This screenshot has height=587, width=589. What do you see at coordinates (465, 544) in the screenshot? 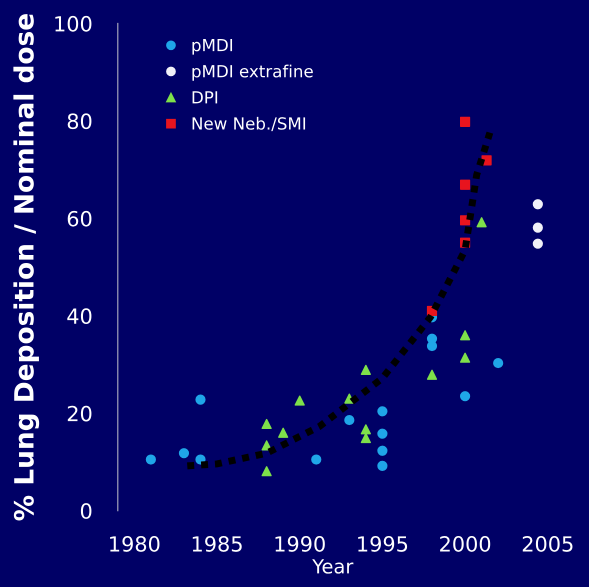
I see `x-tick-label: 2000` at bounding box center [465, 544].